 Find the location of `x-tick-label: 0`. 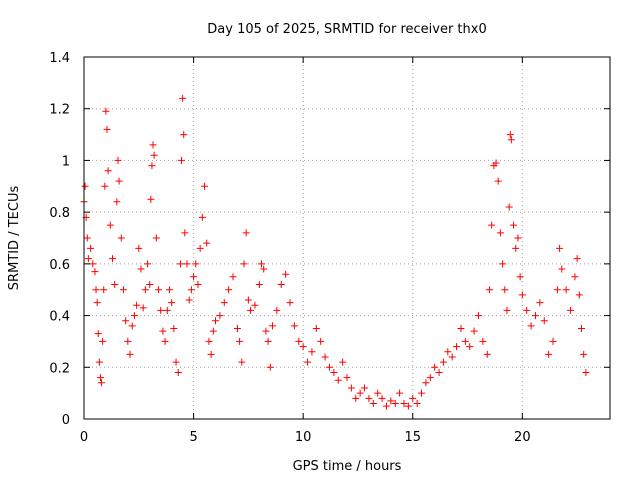

x-tick-label: 0 is located at coordinates (84, 437).